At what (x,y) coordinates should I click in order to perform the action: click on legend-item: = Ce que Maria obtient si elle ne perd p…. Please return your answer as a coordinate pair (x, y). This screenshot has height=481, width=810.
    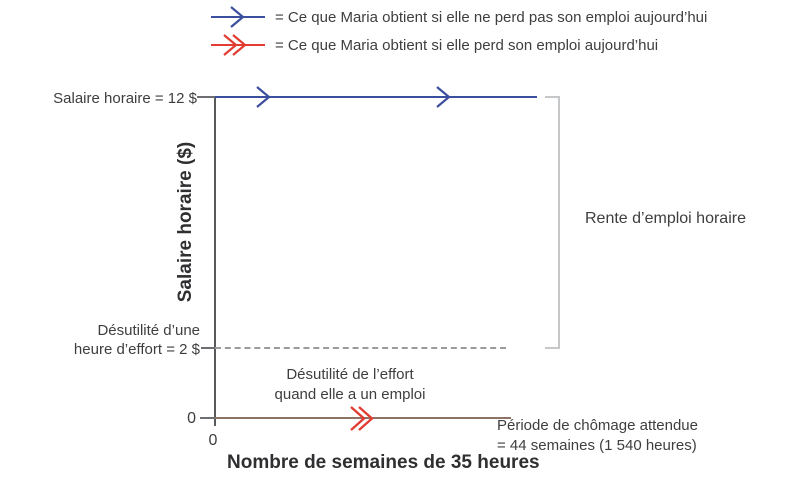
    Looking at the image, I should click on (458, 17).